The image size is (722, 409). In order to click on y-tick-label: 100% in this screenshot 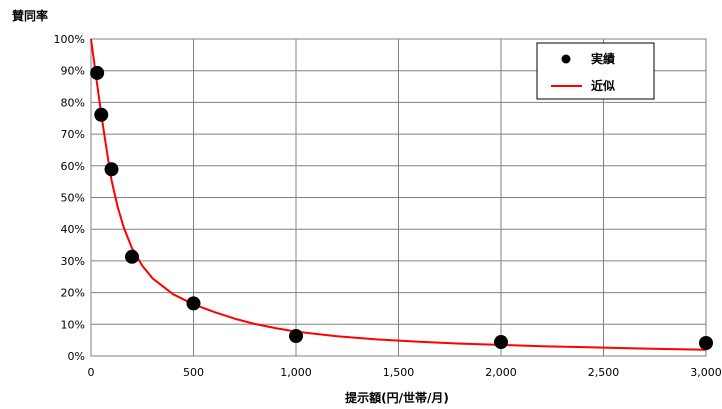, I will do `click(69, 39)`.